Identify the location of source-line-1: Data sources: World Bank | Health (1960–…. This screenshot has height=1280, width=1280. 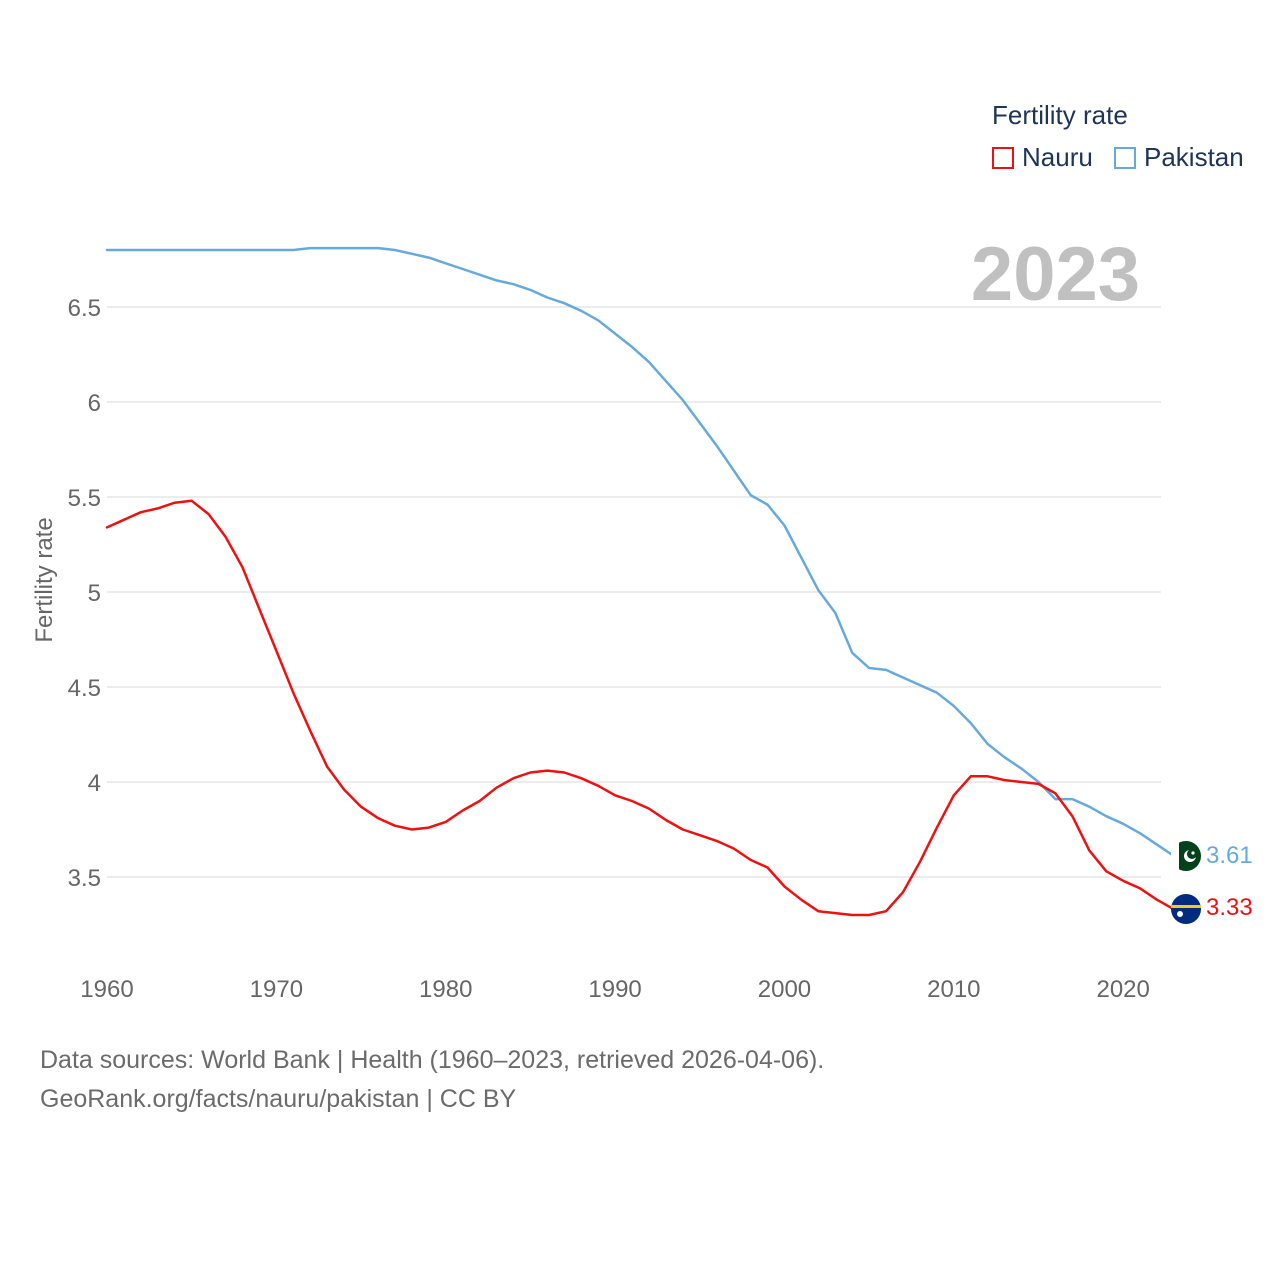
(432, 1060).